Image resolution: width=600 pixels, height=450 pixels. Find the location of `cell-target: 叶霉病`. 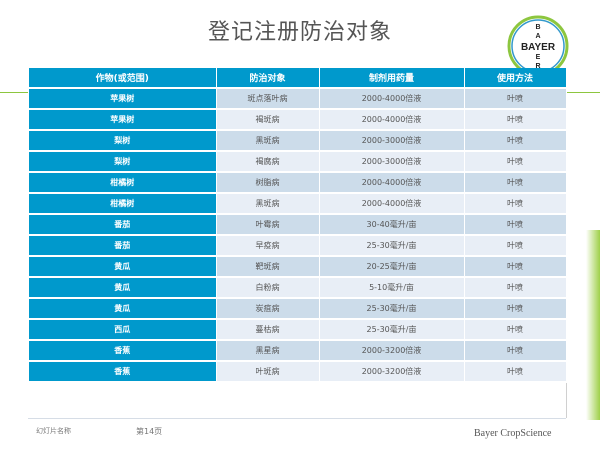

cell-target: 叶霉病 is located at coordinates (268, 225).